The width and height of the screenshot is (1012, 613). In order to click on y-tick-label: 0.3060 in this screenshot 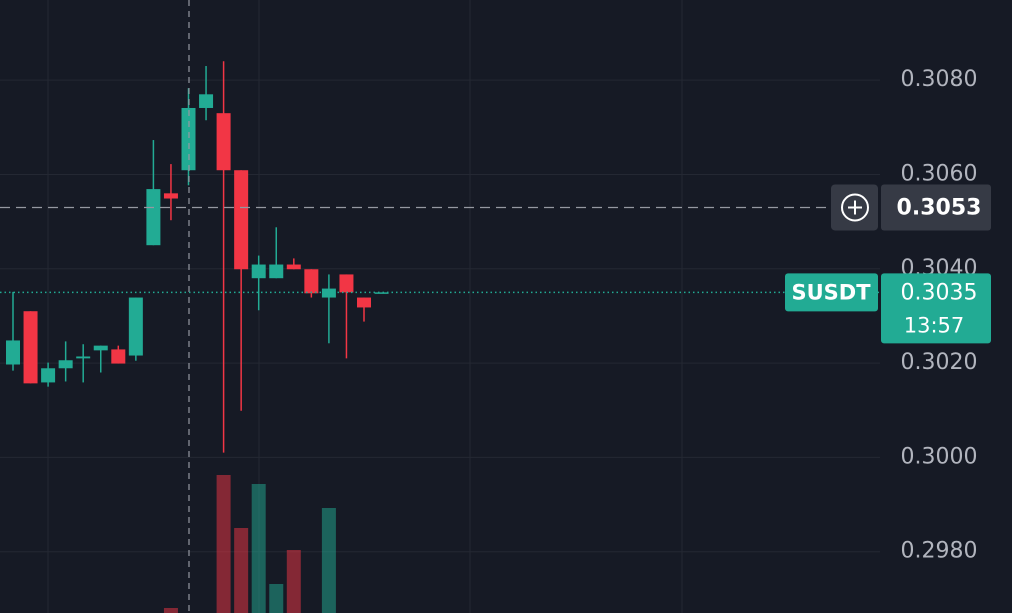, I will do `click(939, 173)`.